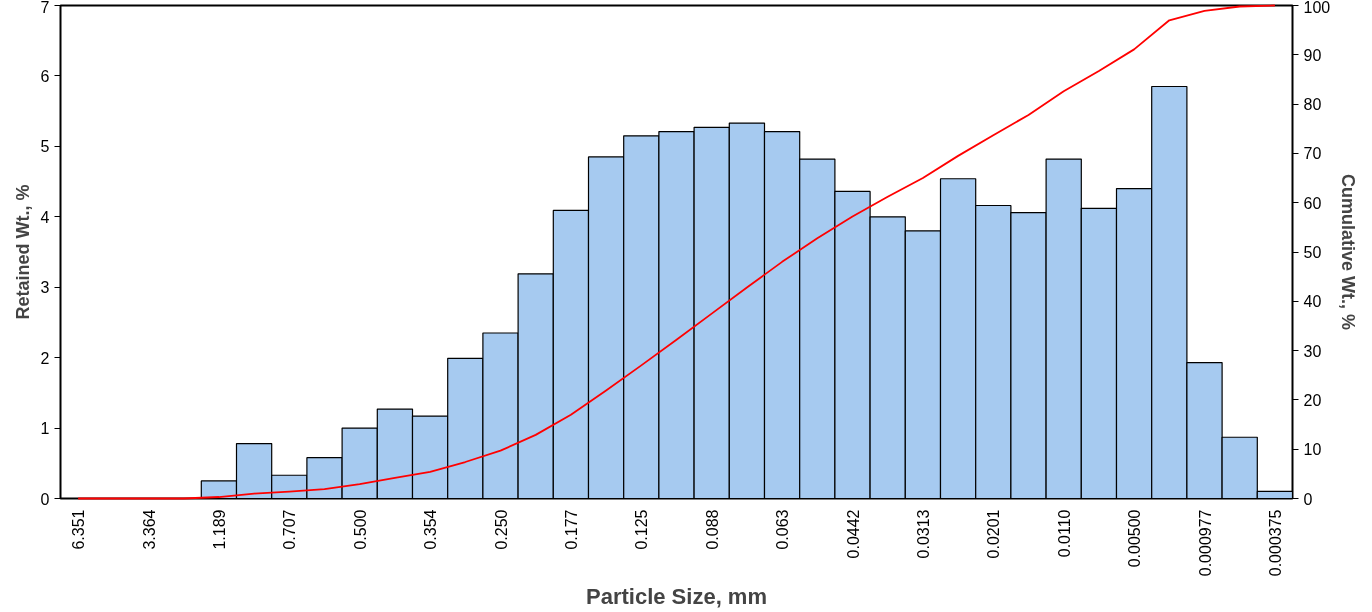  I want to click on x-tick-label: 0.000375, so click(1275, 543).